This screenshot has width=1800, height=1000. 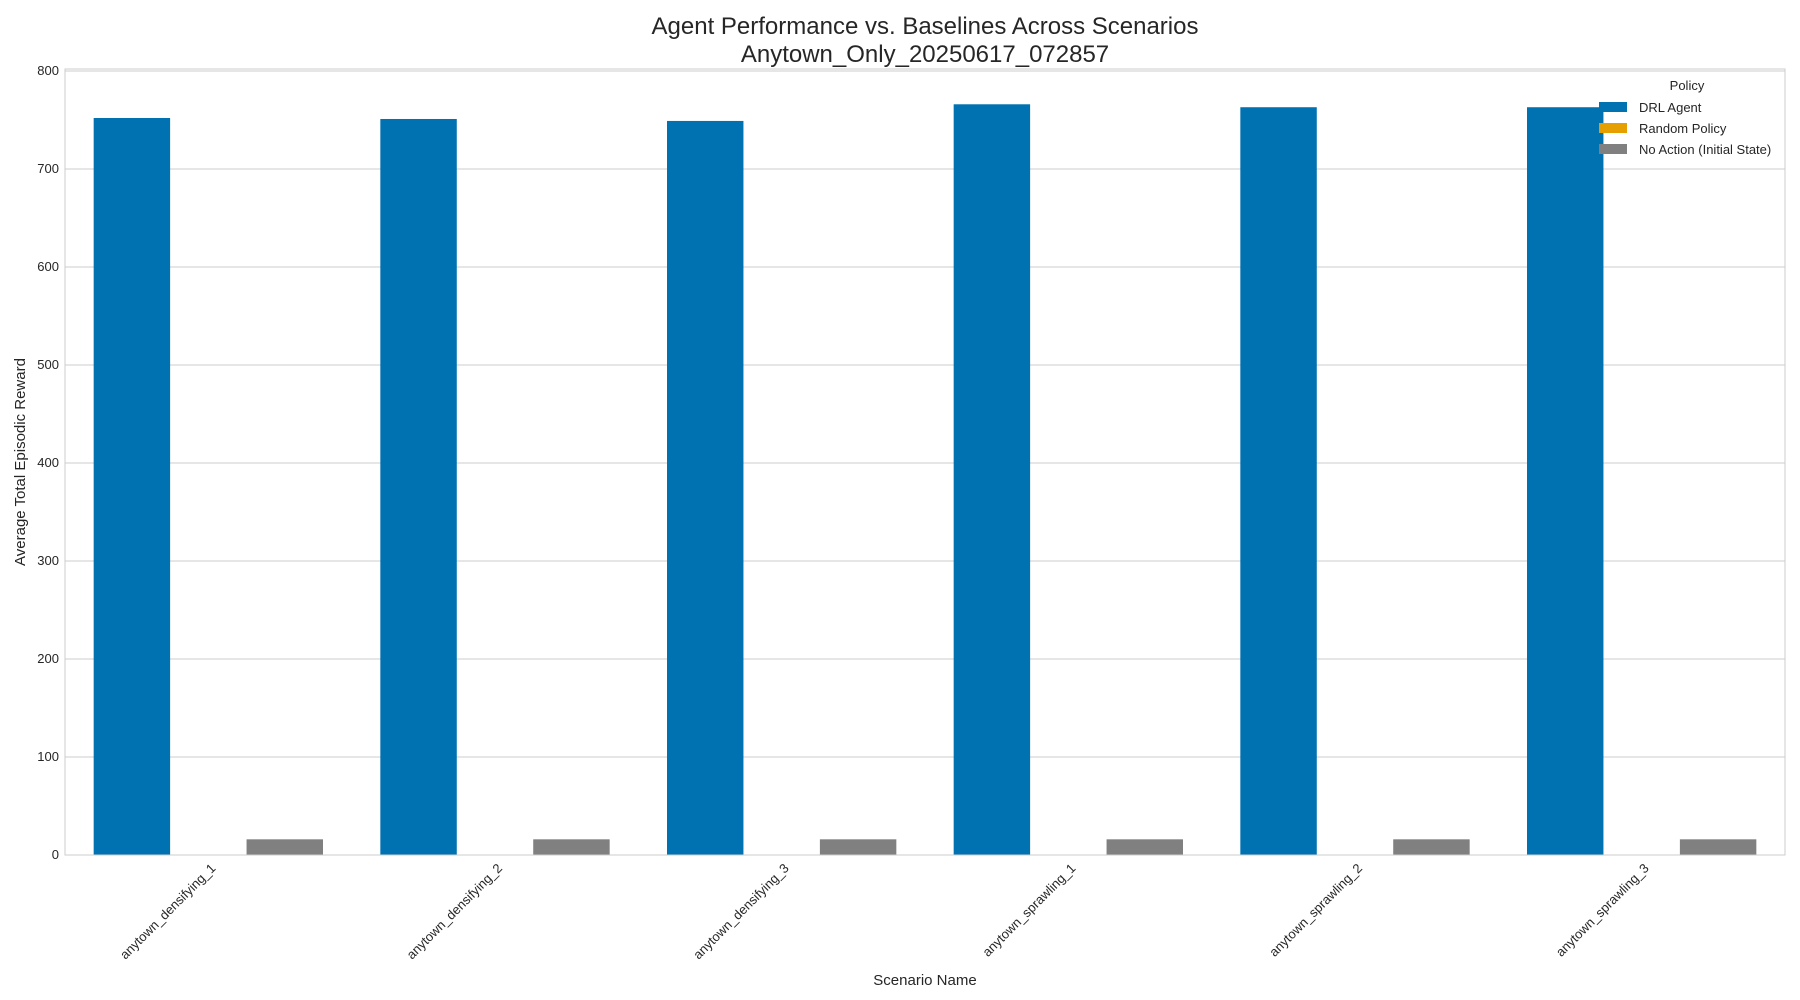 What do you see at coordinates (924, 980) in the screenshot?
I see `x-axis-label: Scenario Name` at bounding box center [924, 980].